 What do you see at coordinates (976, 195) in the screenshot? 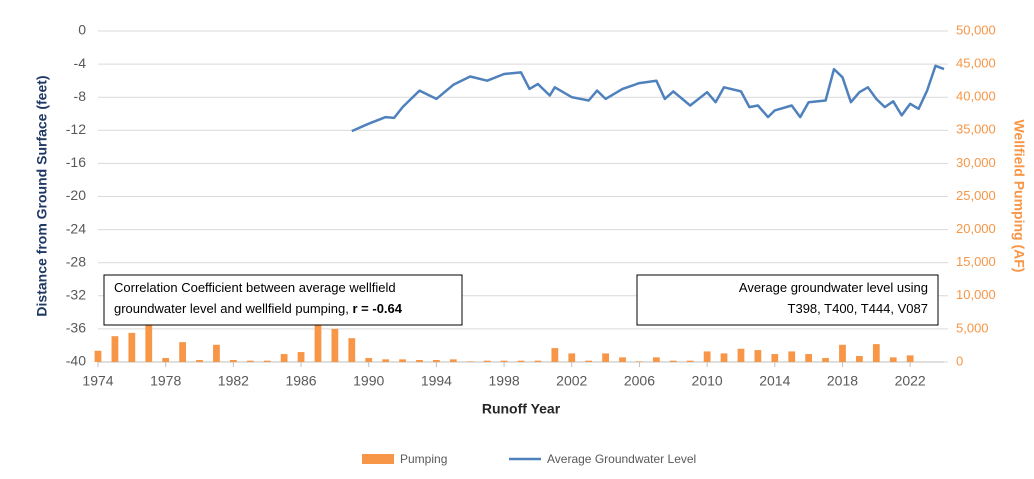
I see `y2-tick-label: 25,000` at bounding box center [976, 195].